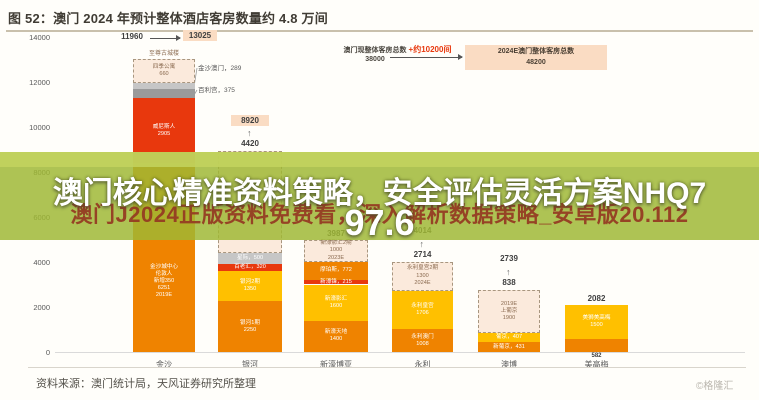  I want to click on planned-addition-title: 至尊古城楼, so click(163, 53).